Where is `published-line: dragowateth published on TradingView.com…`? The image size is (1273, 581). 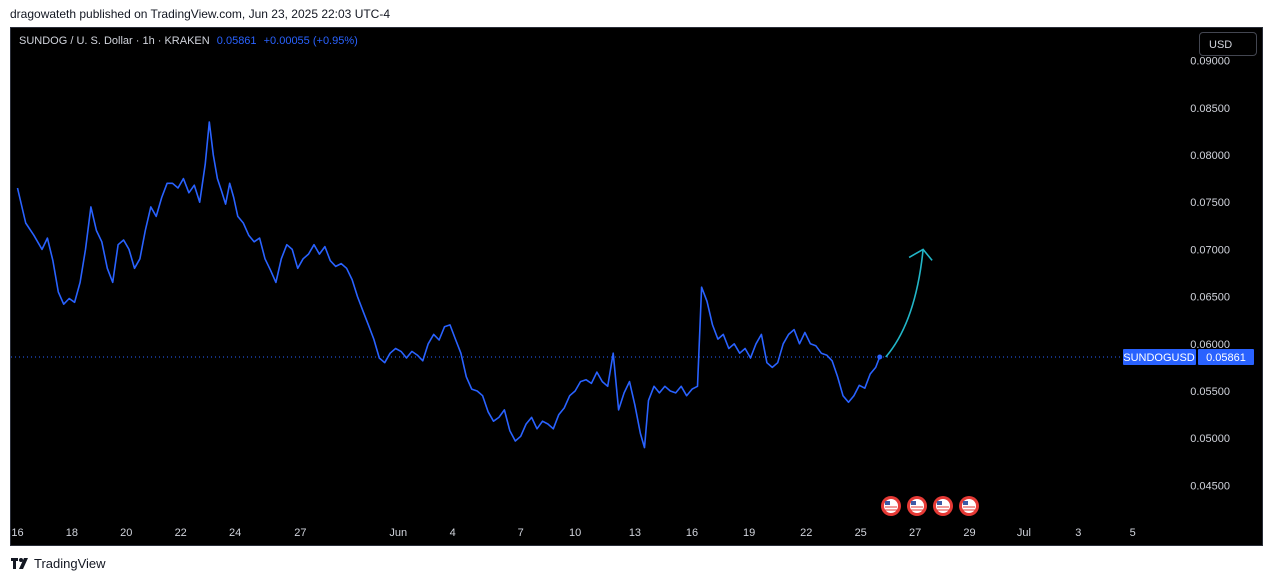 published-line: dragowateth published on TradingView.com… is located at coordinates (200, 14).